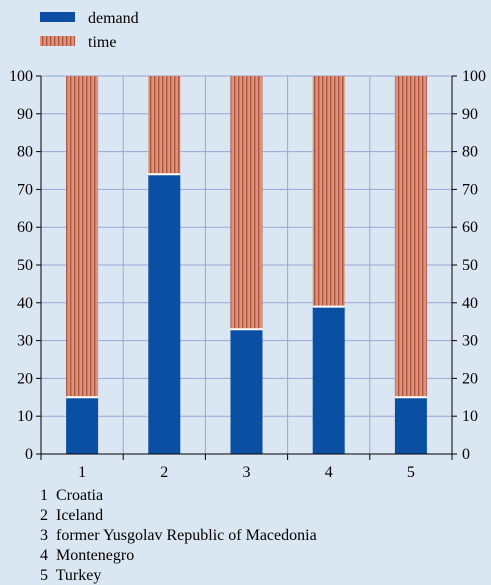  What do you see at coordinates (25, 189) in the screenshot?
I see `y-tick-label-left: 70` at bounding box center [25, 189].